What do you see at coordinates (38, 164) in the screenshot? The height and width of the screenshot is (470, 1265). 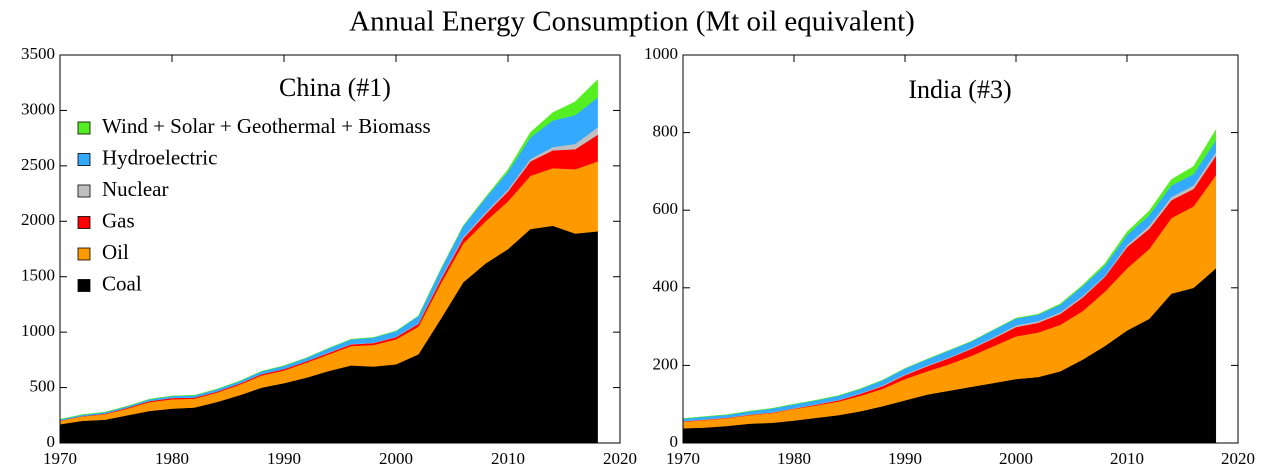 I see `y-tick-label: 2500` at bounding box center [38, 164].